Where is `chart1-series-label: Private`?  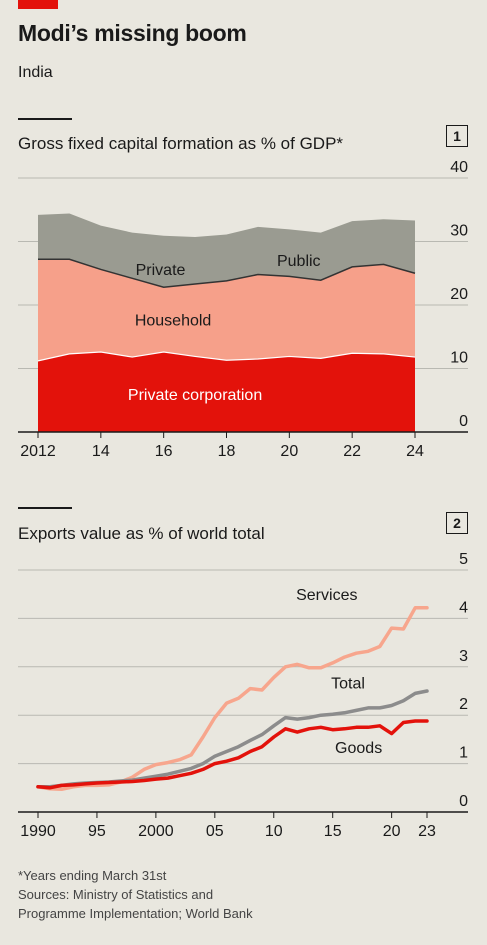 chart1-series-label: Private is located at coordinates (161, 270).